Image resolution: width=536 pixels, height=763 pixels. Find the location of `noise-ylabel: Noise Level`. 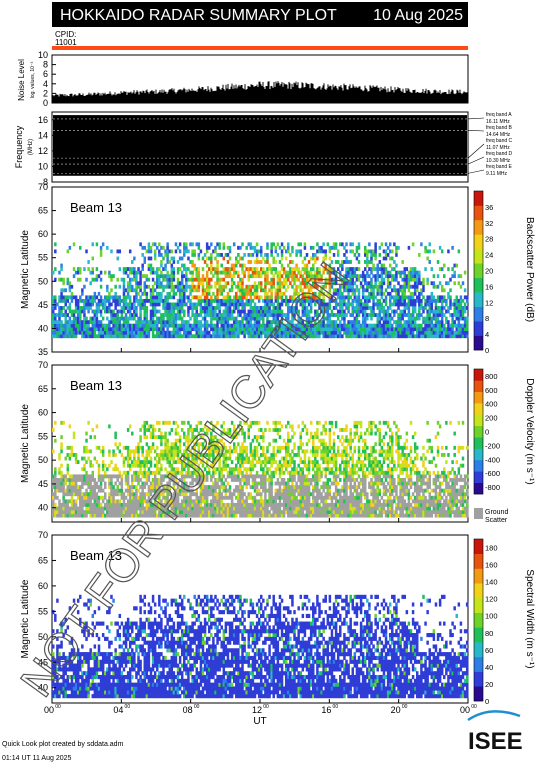

noise-ylabel: Noise Level is located at coordinates (21, 80).